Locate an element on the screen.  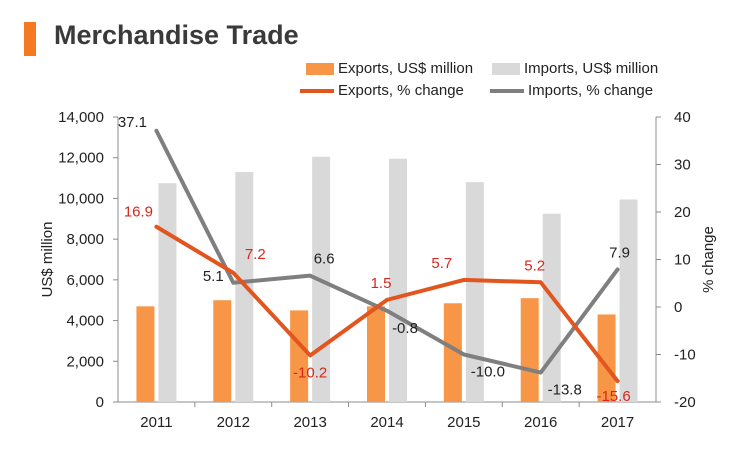
left-tick-label: 10,000 is located at coordinates (81, 198).